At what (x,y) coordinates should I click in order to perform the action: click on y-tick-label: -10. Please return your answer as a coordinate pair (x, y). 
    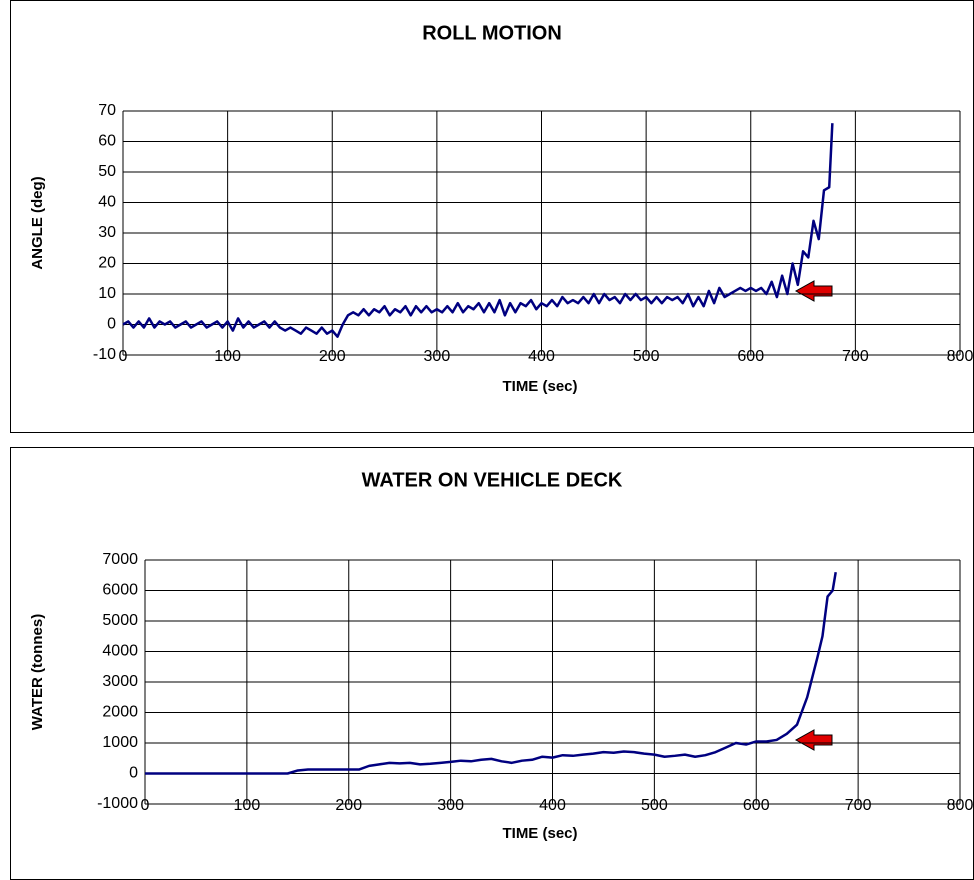
    Looking at the image, I should click on (104, 354).